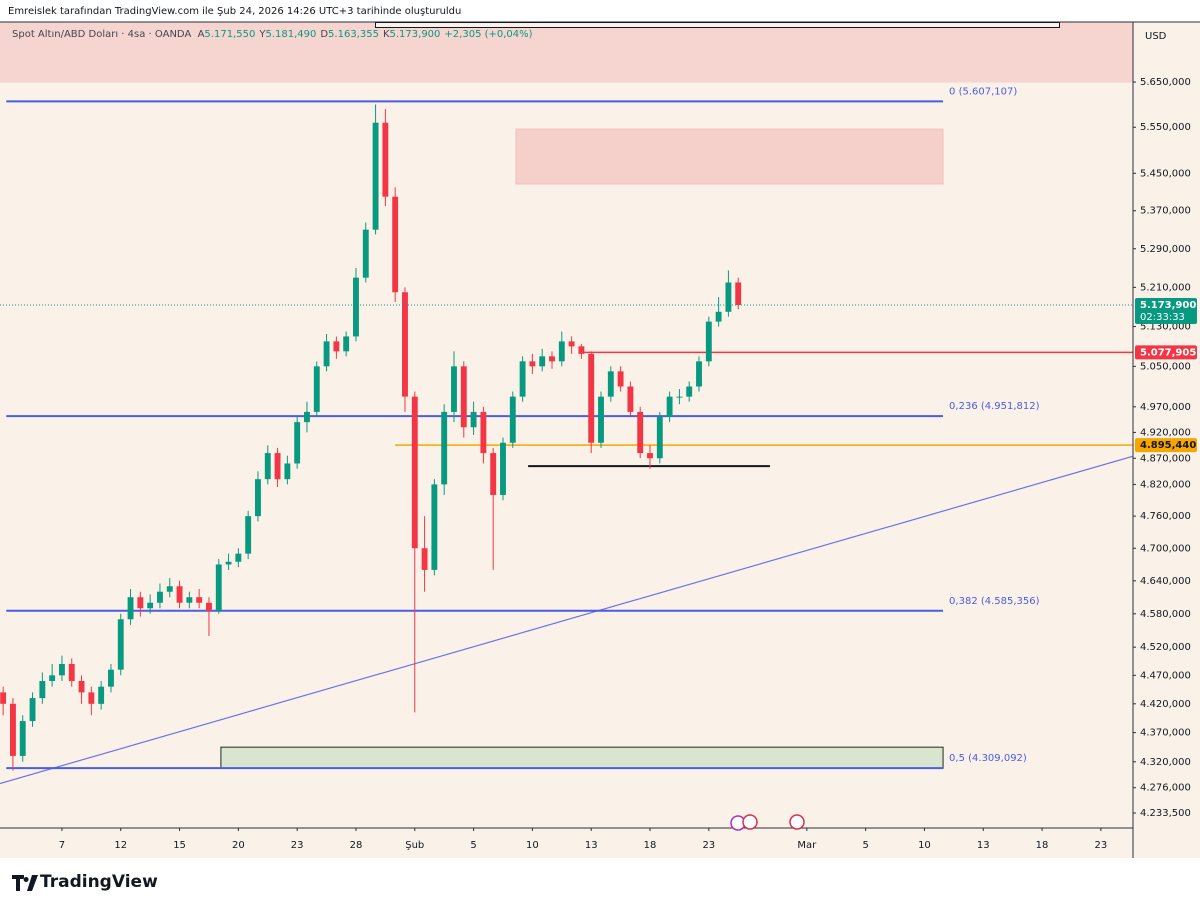 The image size is (1200, 905). I want to click on x-tick-label: 23, so click(708, 845).